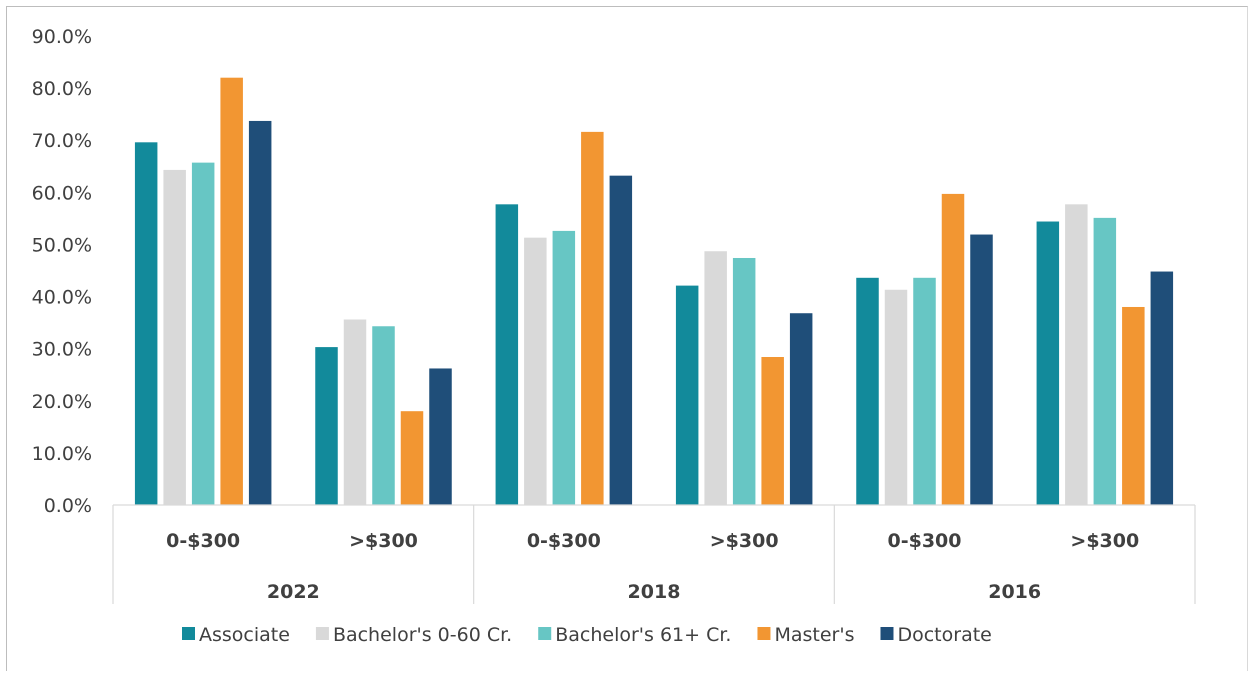  What do you see at coordinates (1014, 592) in the screenshot?
I see `group-label: 2016` at bounding box center [1014, 592].